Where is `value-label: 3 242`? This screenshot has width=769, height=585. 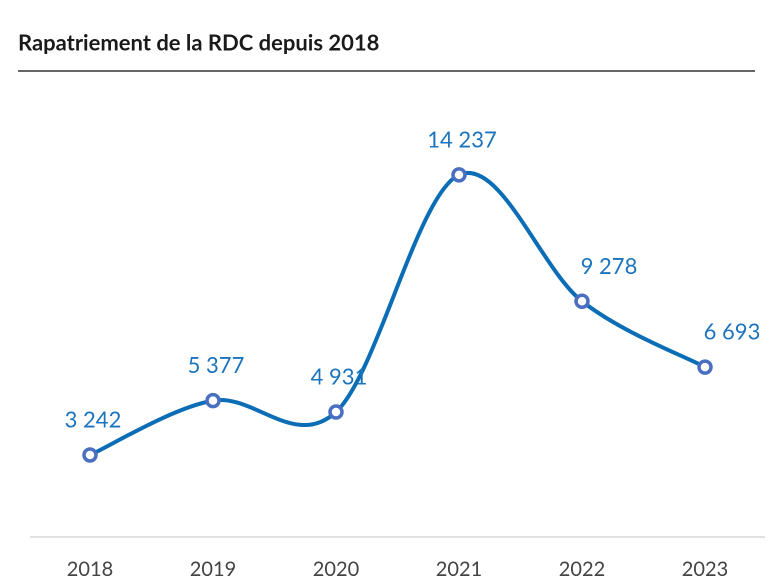
value-label: 3 242 is located at coordinates (93, 419).